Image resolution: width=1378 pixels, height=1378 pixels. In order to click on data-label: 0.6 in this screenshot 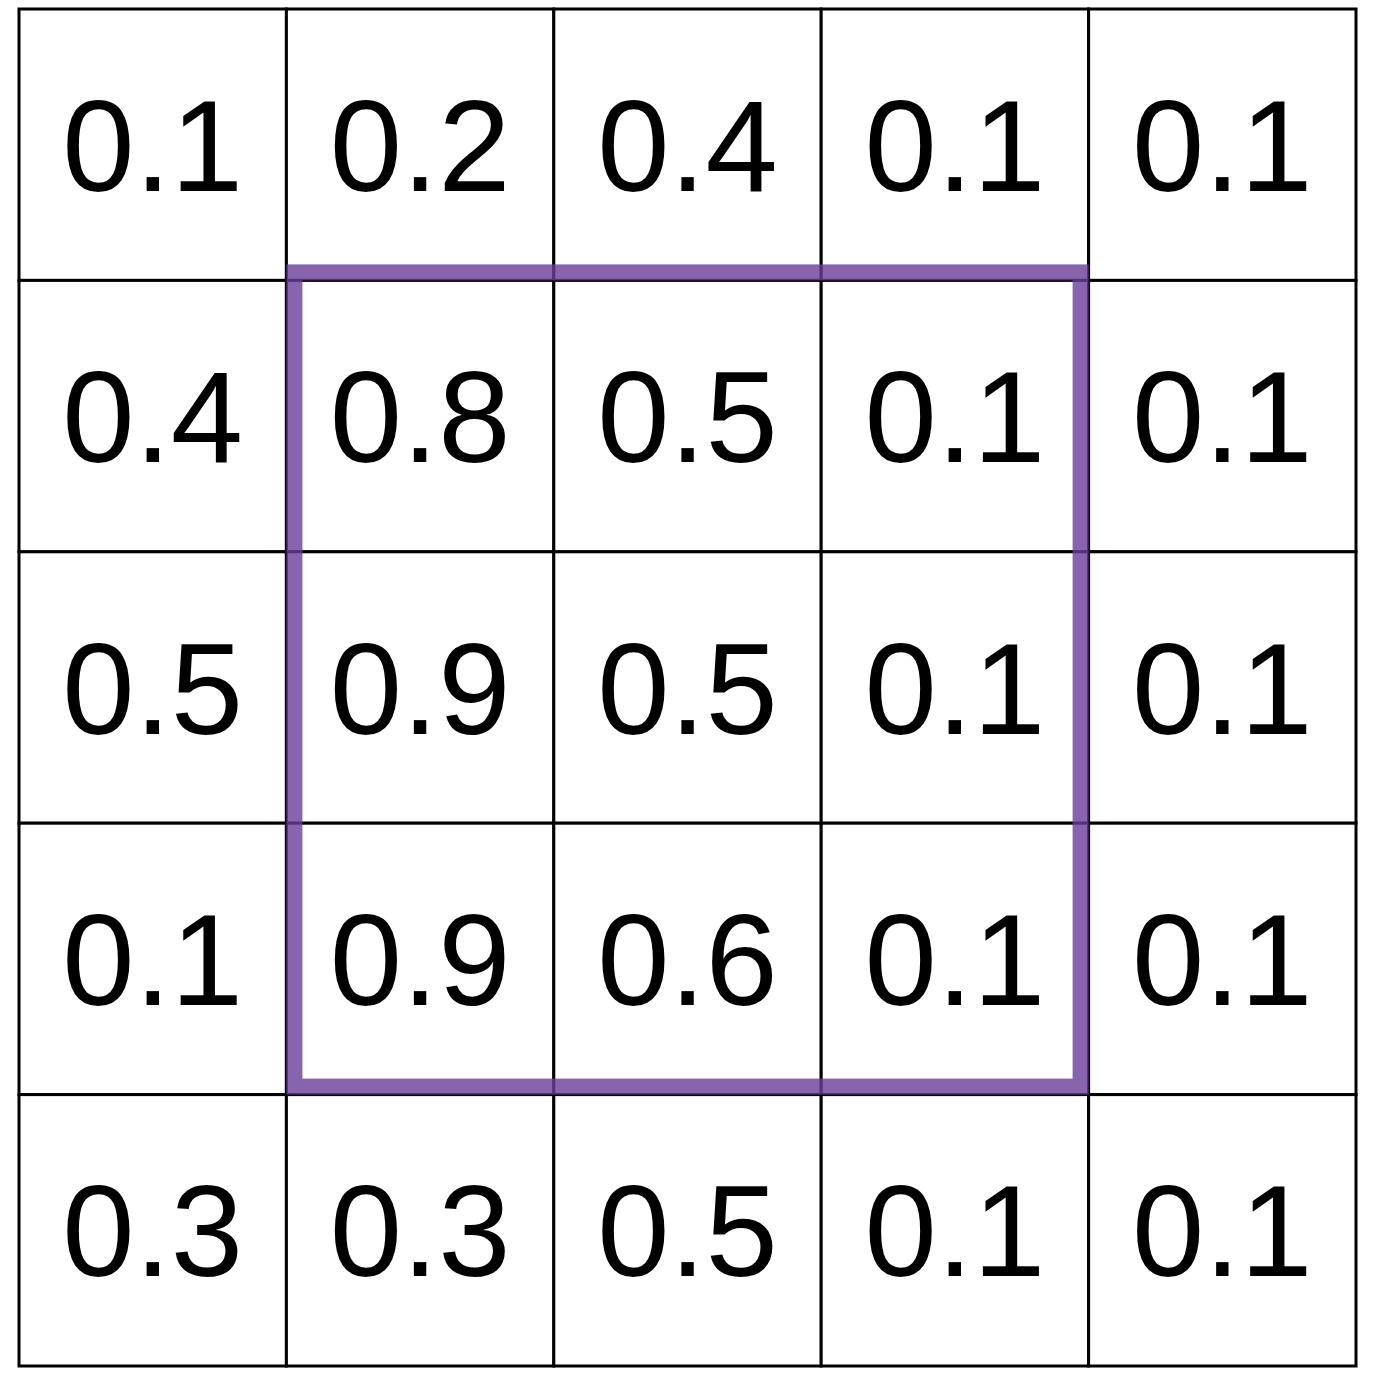, I will do `click(687, 959)`.